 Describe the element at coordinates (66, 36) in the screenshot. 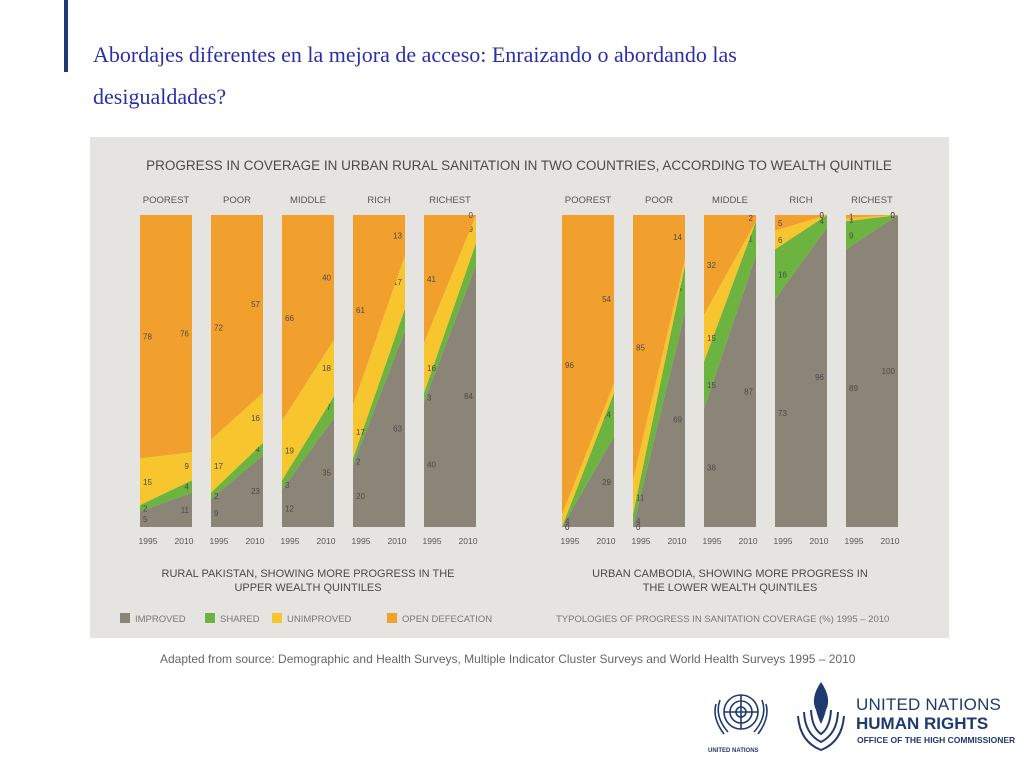

I see `title-accent-bar` at that location.